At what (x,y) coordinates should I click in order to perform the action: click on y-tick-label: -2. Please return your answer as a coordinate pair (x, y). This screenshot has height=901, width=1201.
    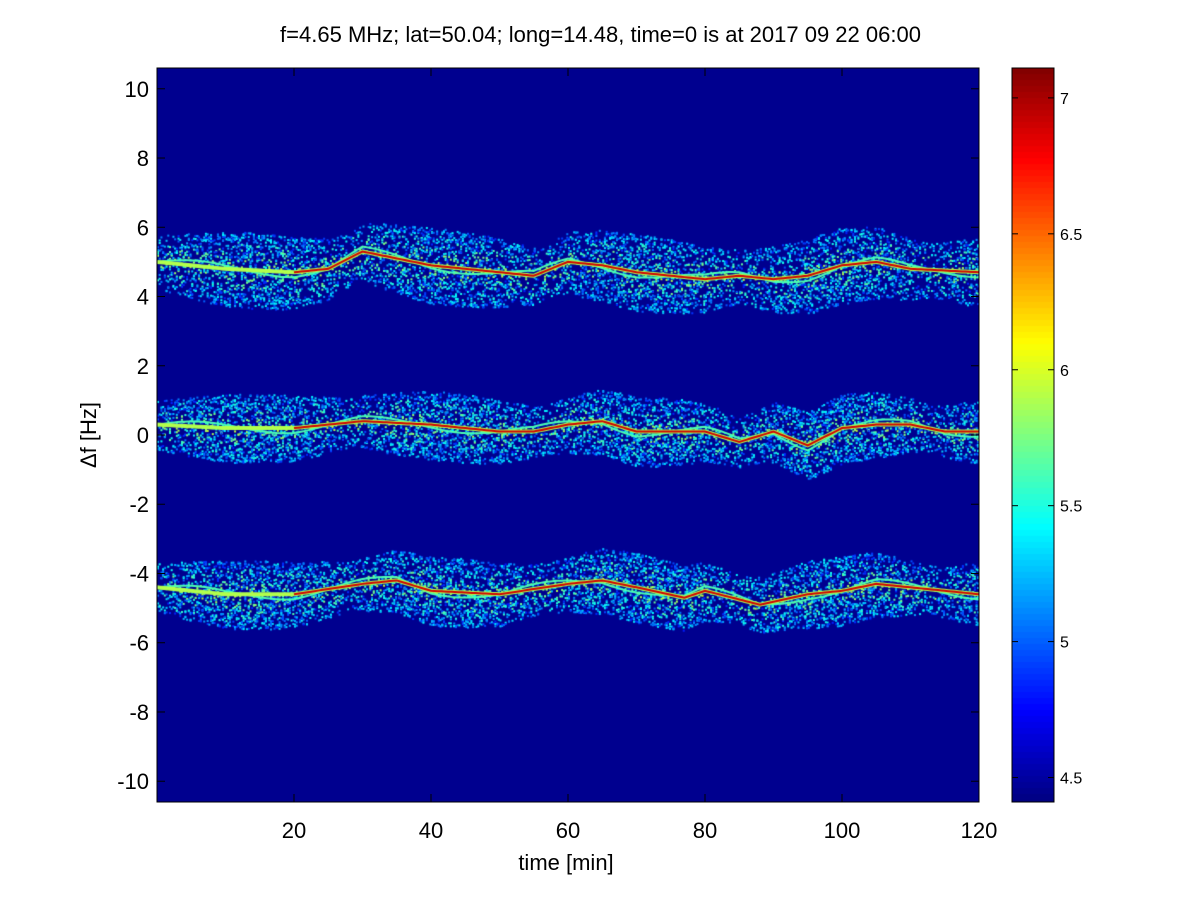
    Looking at the image, I should click on (139, 504).